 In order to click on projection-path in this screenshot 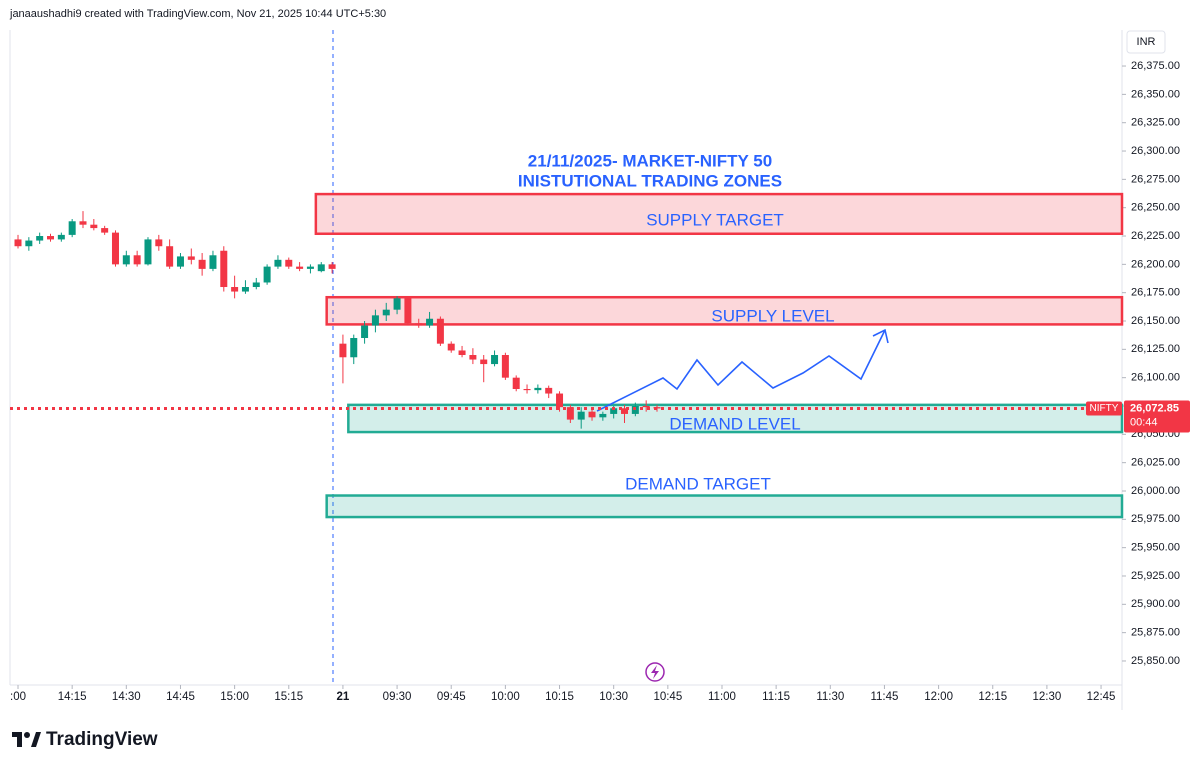, I will do `click(741, 370)`.